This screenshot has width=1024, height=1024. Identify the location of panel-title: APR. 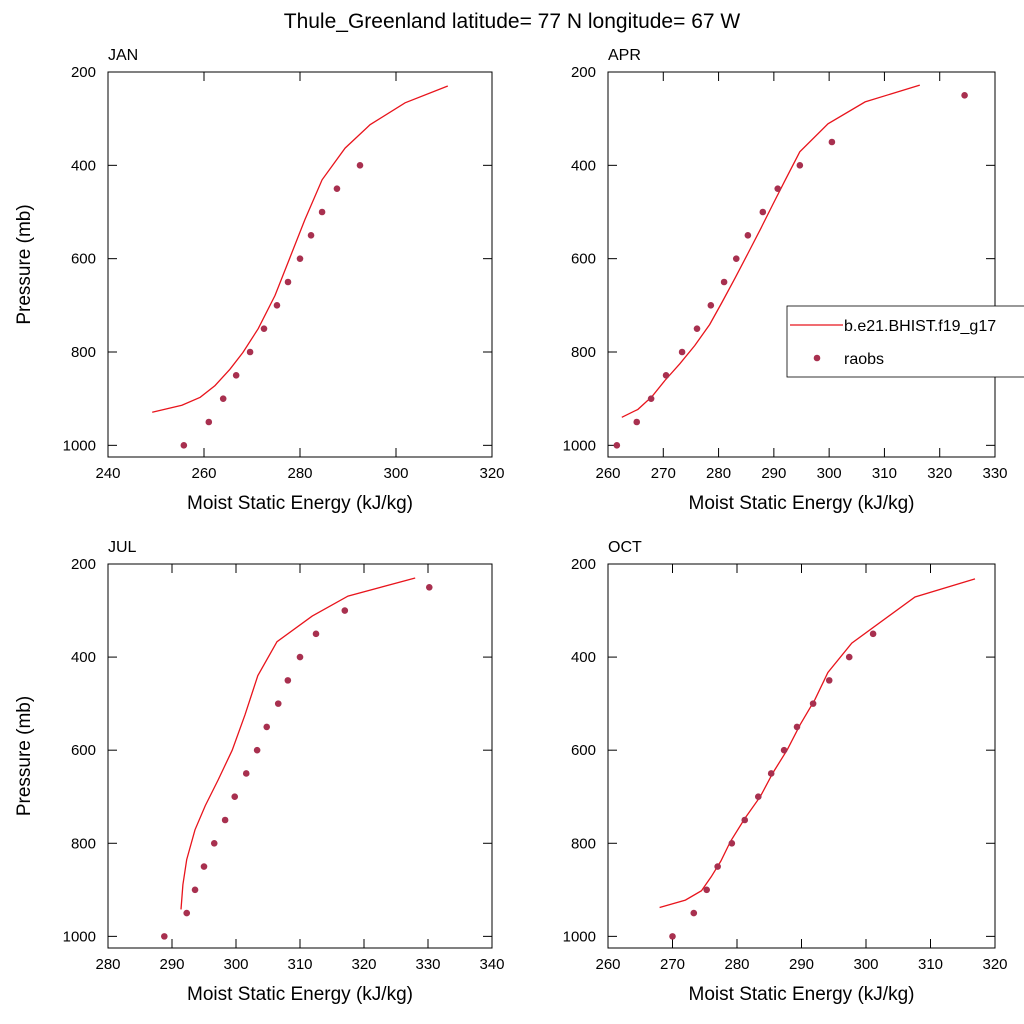
(624, 55).